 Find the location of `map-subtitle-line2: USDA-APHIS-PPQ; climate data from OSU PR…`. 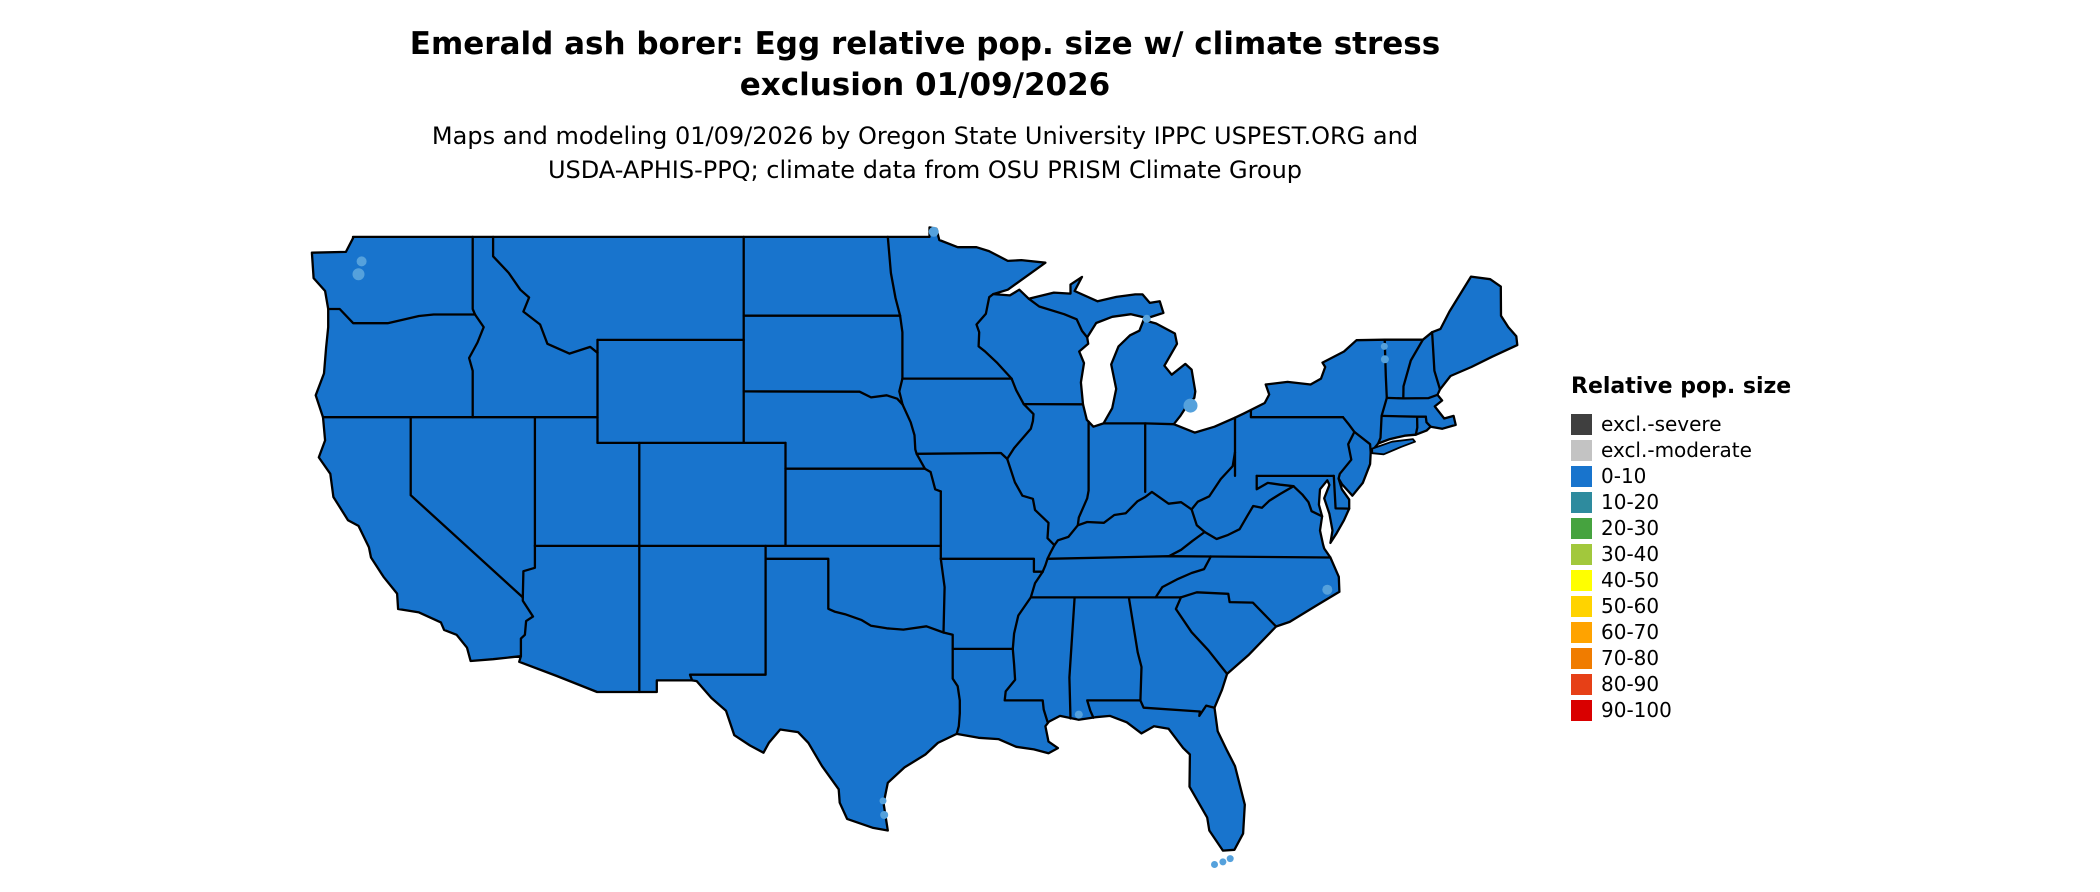

map-subtitle-line2: USDA-APHIS-PPQ; climate data from OSU PR… is located at coordinates (925, 170).